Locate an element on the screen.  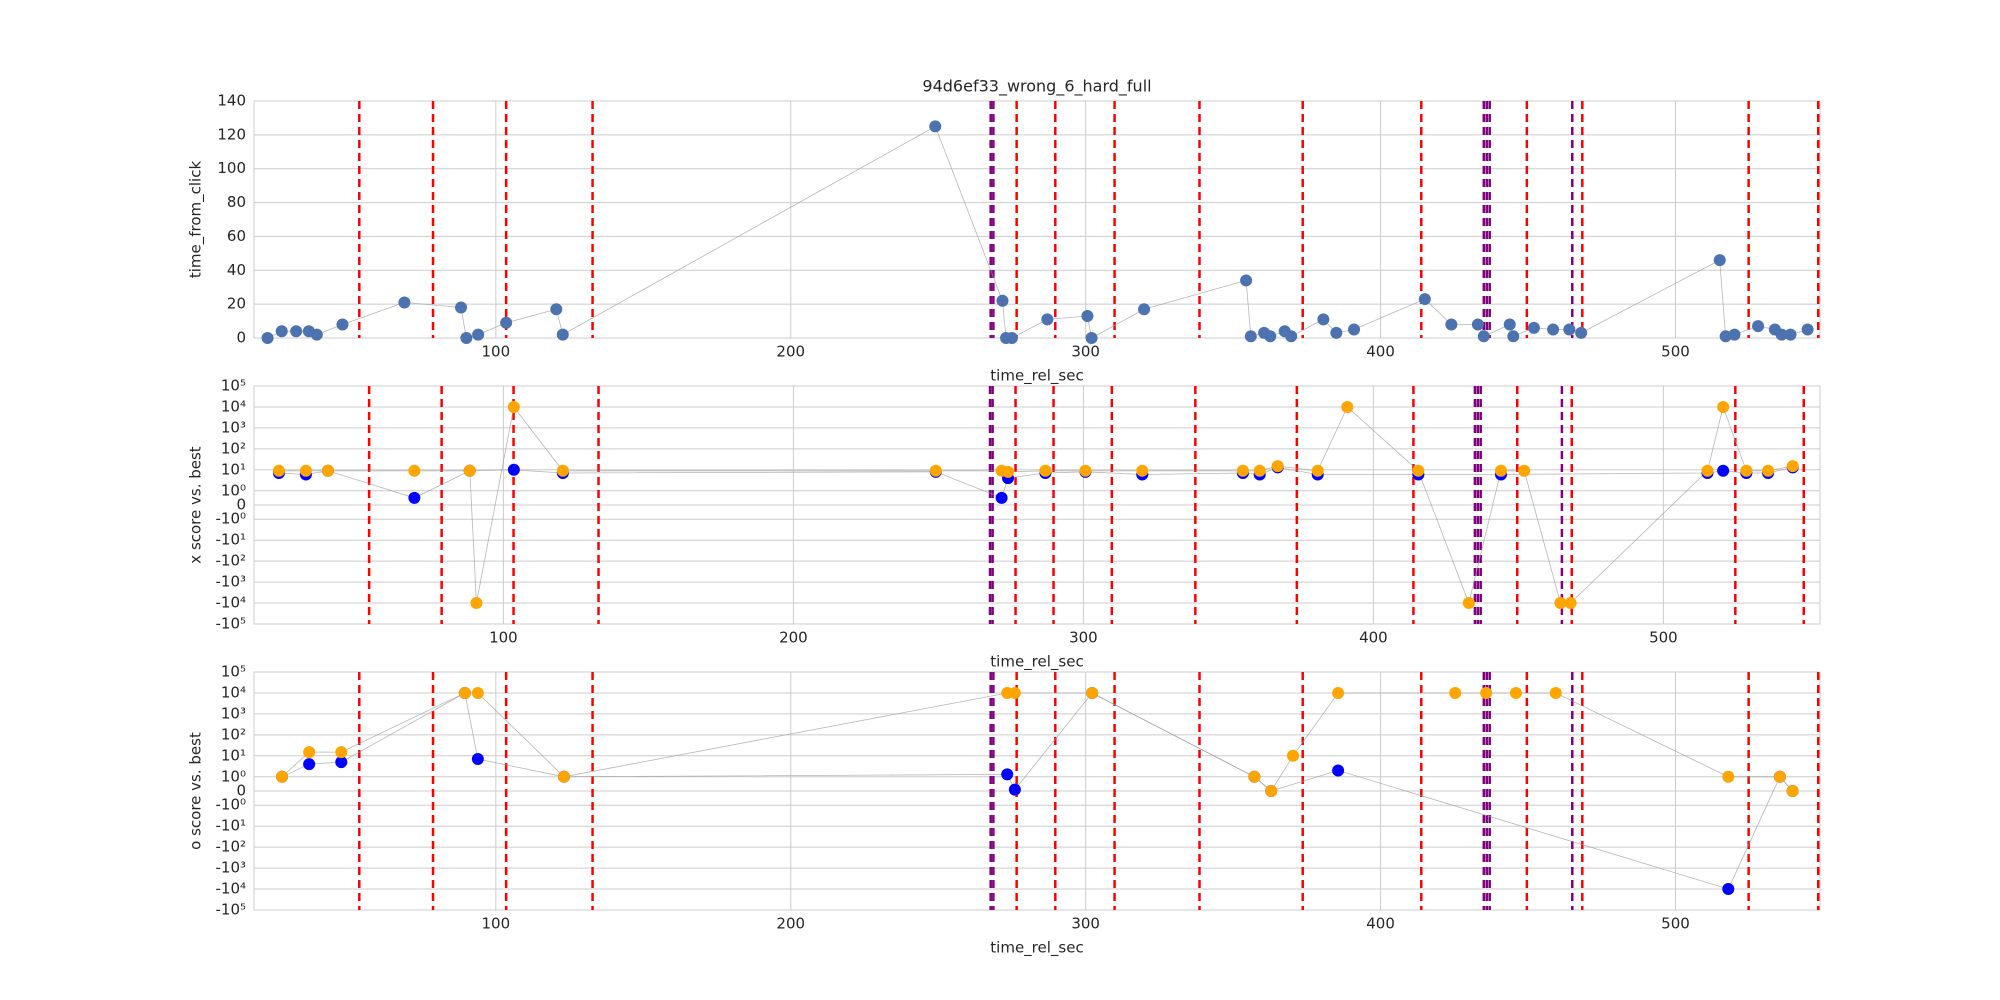
y-tick-label: 10⁵ is located at coordinates (233, 672).